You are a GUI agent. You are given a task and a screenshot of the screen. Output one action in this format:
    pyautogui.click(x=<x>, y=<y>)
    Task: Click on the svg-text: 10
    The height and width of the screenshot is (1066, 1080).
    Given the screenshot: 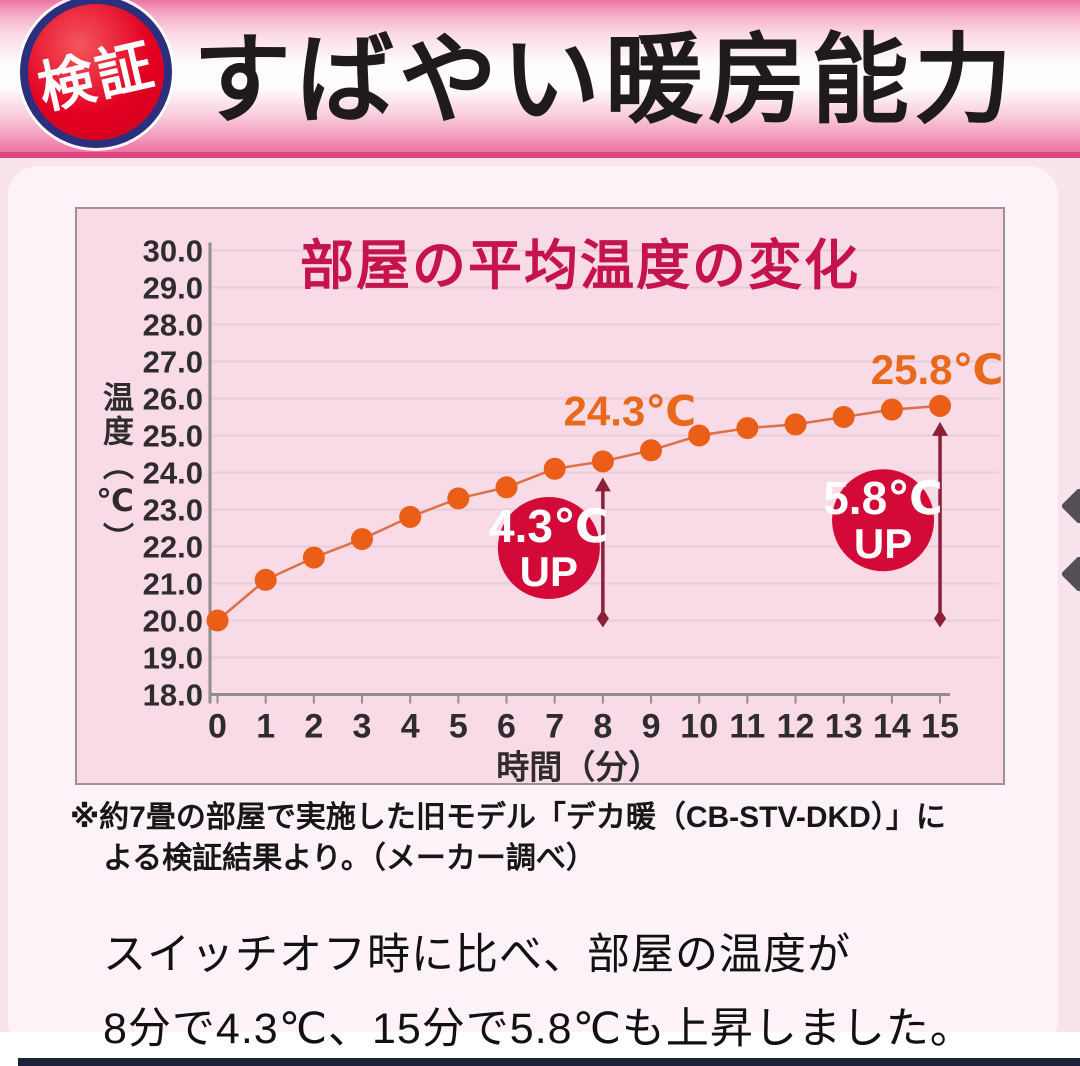 What is the action you would take?
    pyautogui.click(x=699, y=727)
    